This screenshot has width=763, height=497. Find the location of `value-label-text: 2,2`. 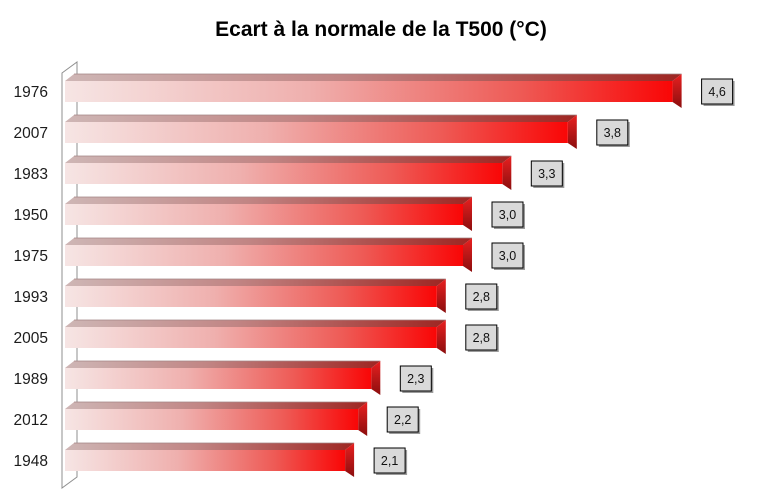

value-label-text: 2,2 is located at coordinates (402, 420).